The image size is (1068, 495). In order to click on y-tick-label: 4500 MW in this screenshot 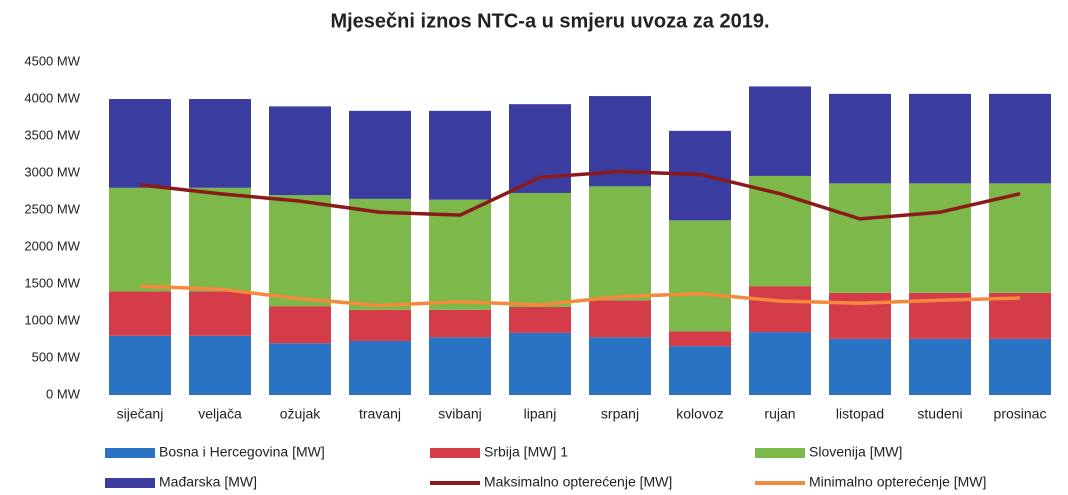, I will do `click(52, 60)`.